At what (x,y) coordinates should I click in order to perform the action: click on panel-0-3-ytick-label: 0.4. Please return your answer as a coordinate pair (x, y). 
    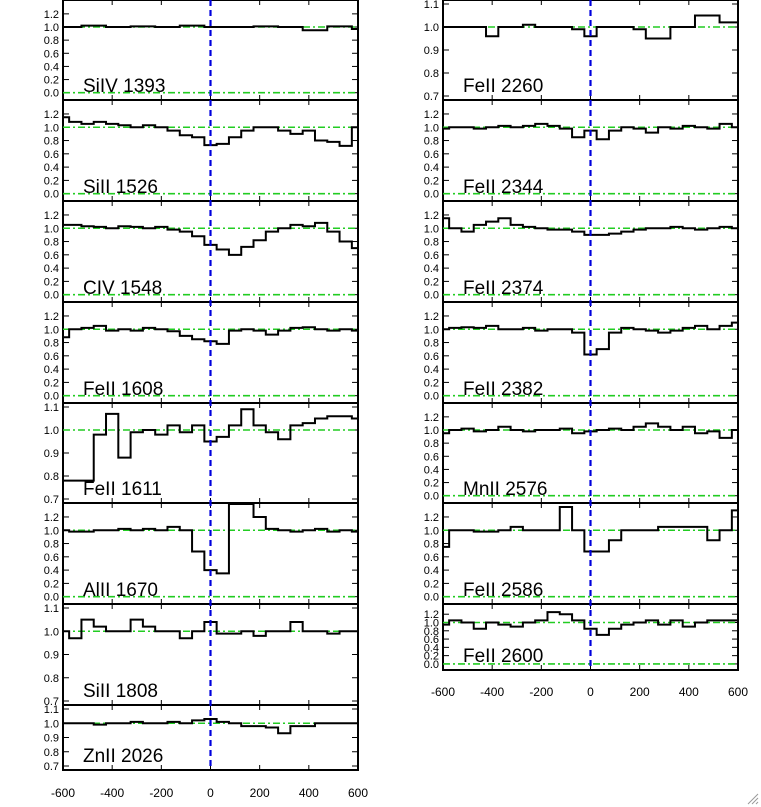
    Looking at the image, I should click on (51, 370).